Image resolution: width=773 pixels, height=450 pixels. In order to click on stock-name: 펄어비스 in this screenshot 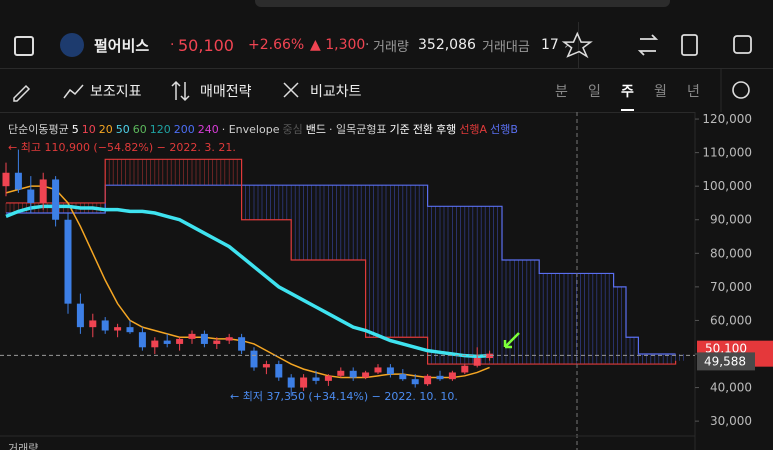, I will do `click(122, 45)`.